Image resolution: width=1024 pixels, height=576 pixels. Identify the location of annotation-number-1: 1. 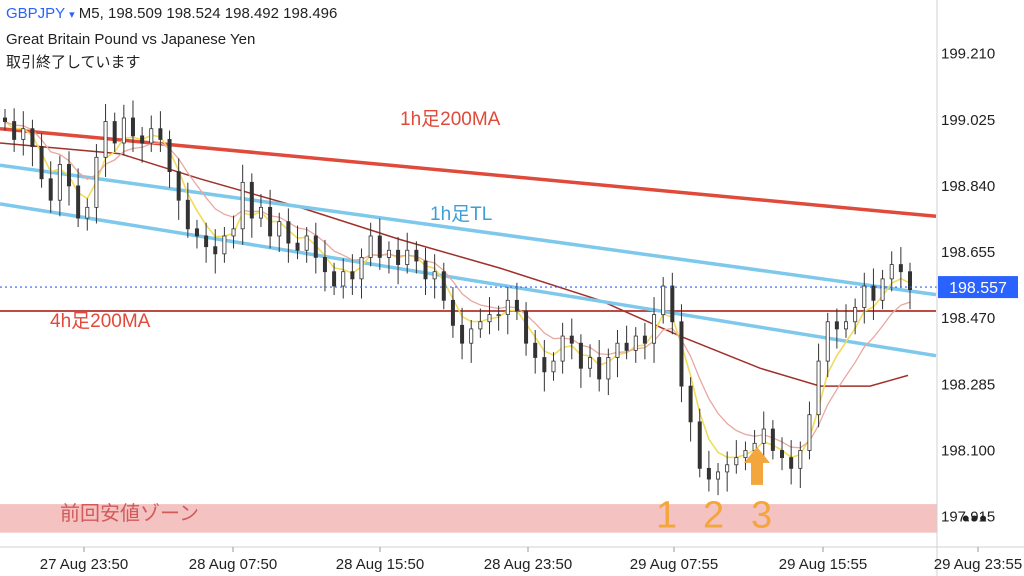
(666, 515).